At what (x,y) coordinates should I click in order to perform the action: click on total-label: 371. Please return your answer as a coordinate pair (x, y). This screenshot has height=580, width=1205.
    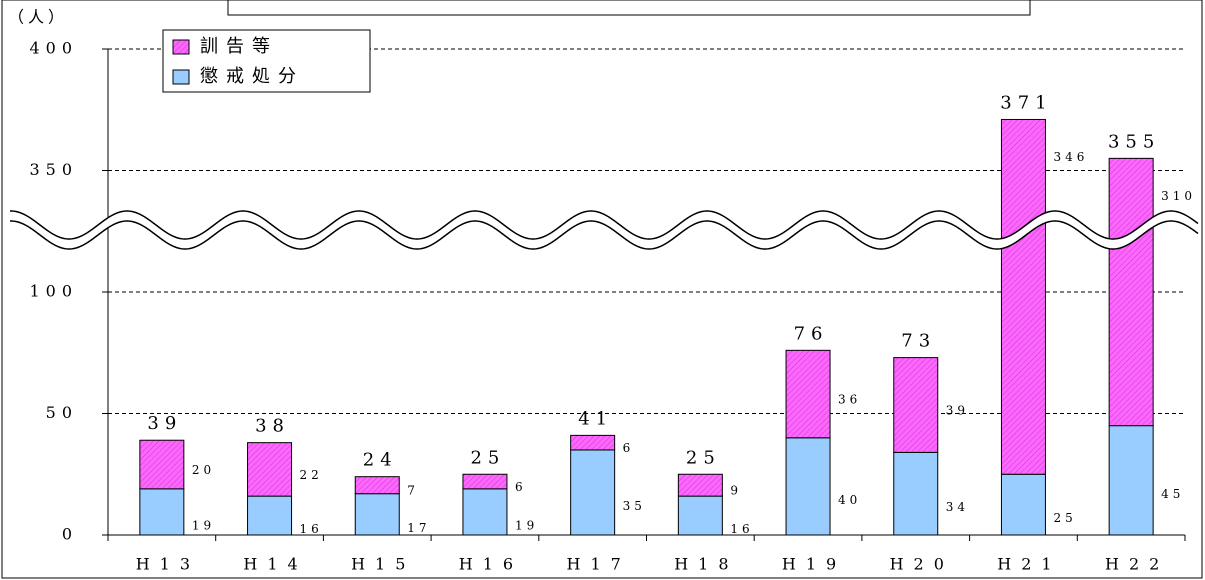
    Looking at the image, I should click on (1026, 102).